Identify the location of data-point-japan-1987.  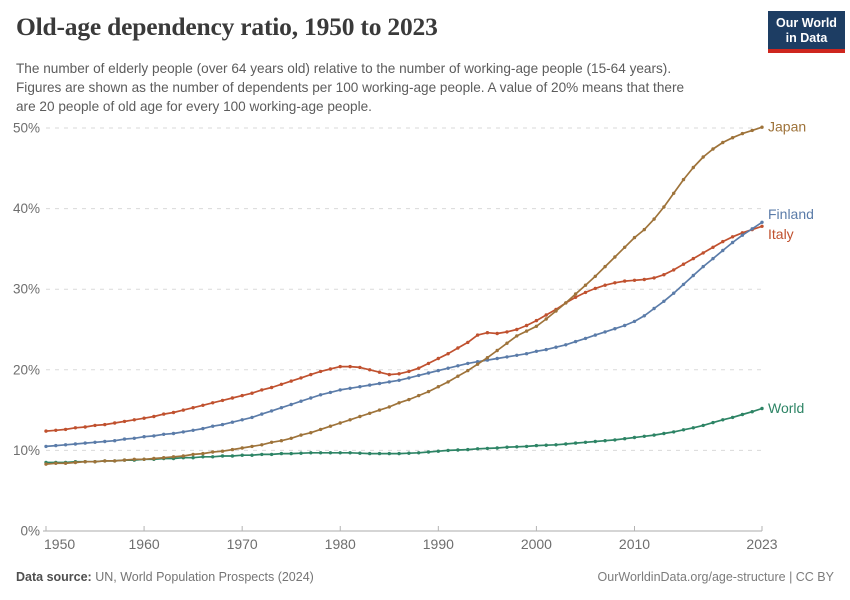
(409, 399).